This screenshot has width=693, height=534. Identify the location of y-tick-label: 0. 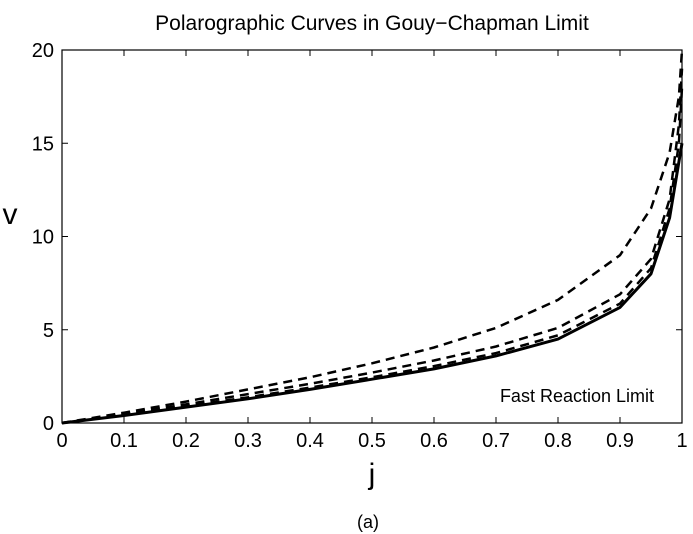
(48, 424).